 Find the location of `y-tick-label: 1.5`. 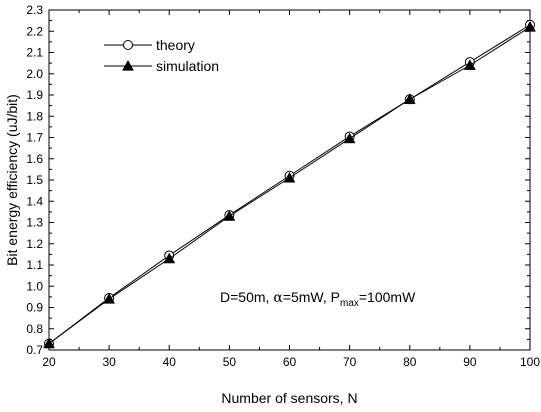

y-tick-label: 1.5 is located at coordinates (34, 180).